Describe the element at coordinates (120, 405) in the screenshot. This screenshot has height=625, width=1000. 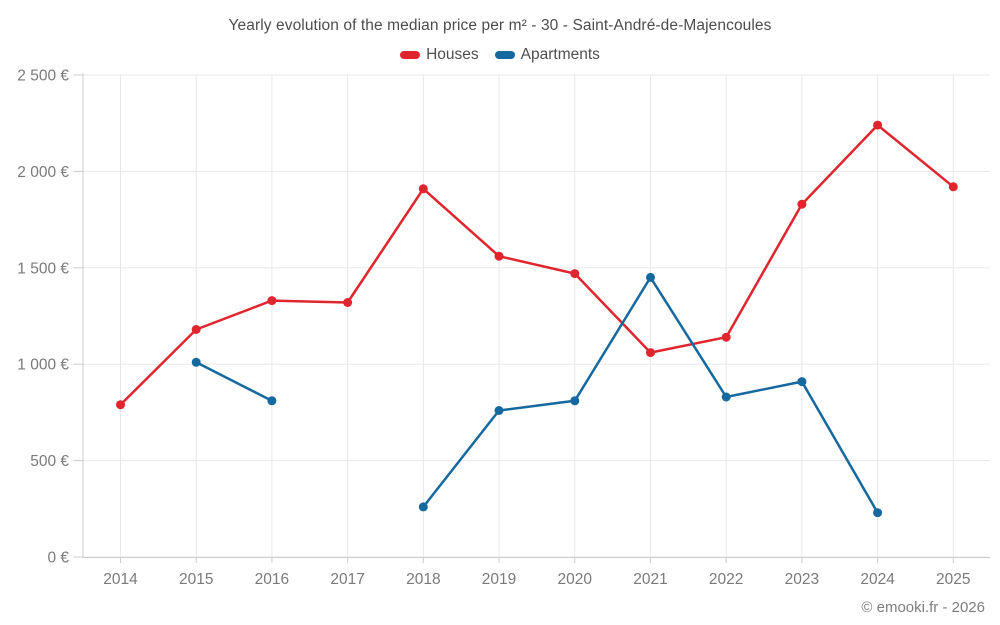
I see `data-point-houses-2014` at that location.